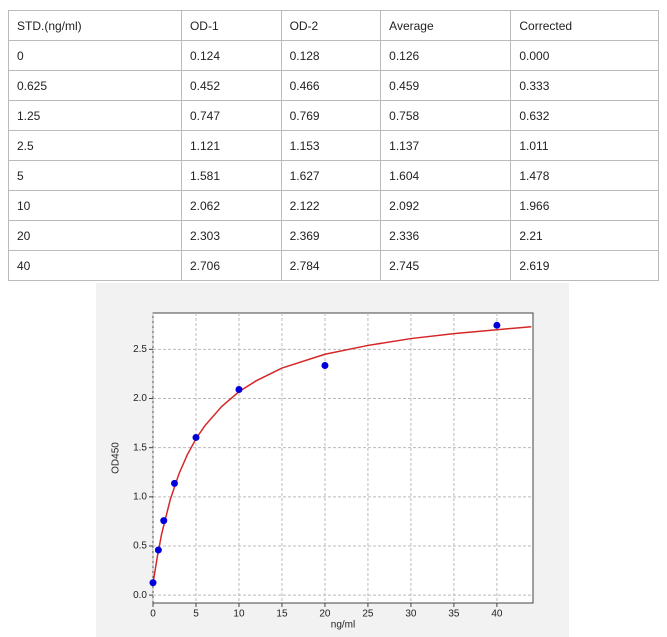 The width and height of the screenshot is (667, 637). I want to click on table-cell: 2.784, so click(331, 265).